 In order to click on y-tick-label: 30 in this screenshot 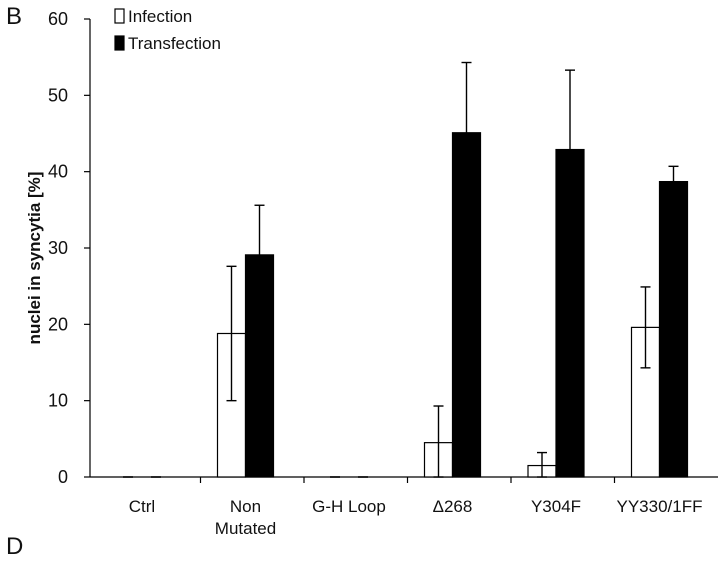, I will do `click(58, 248)`.